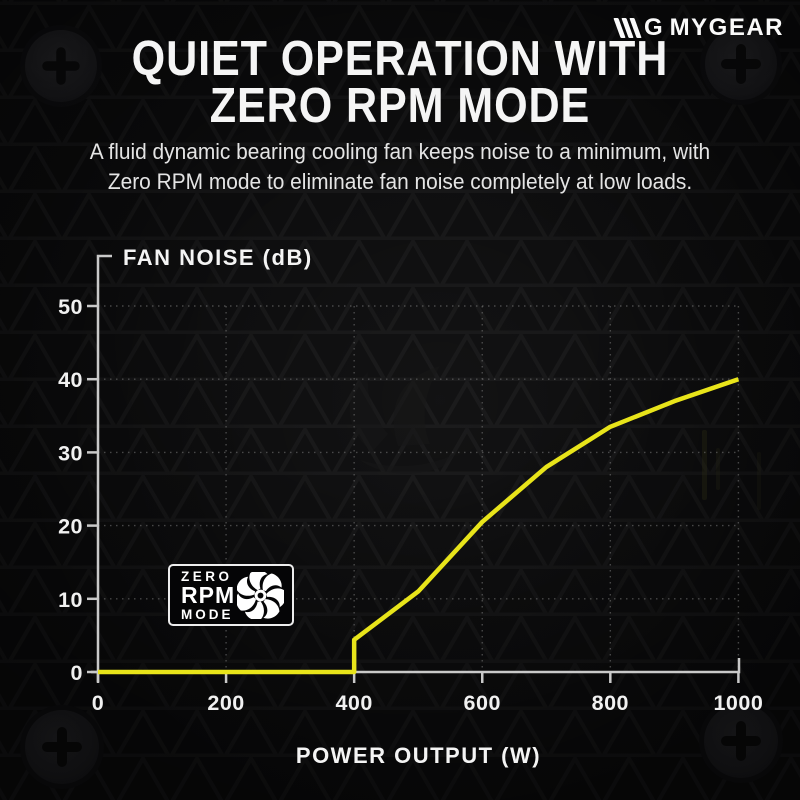 This screenshot has height=800, width=800. I want to click on brand-name: MYGEAR, so click(726, 27).